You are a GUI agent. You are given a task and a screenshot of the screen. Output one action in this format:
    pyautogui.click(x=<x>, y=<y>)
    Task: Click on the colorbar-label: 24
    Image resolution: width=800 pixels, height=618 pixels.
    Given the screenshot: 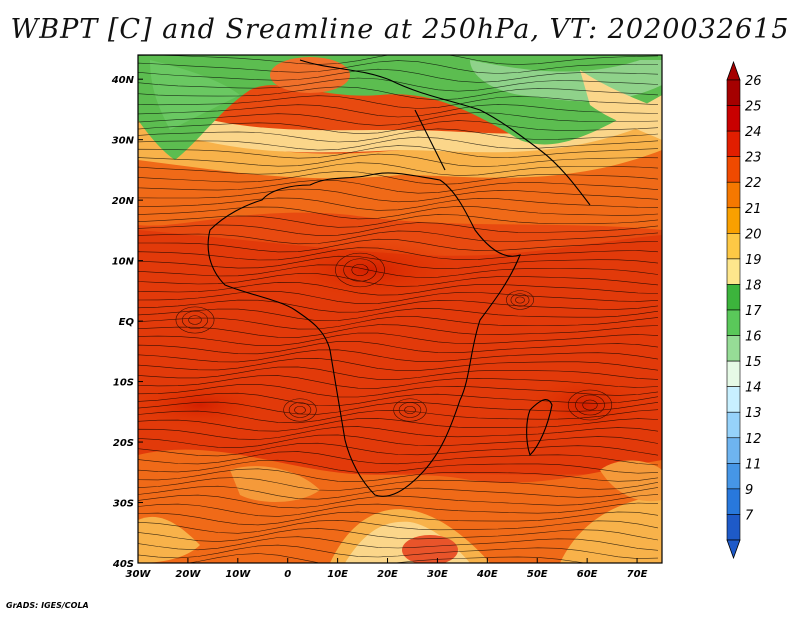 What is the action you would take?
    pyautogui.click(x=753, y=132)
    